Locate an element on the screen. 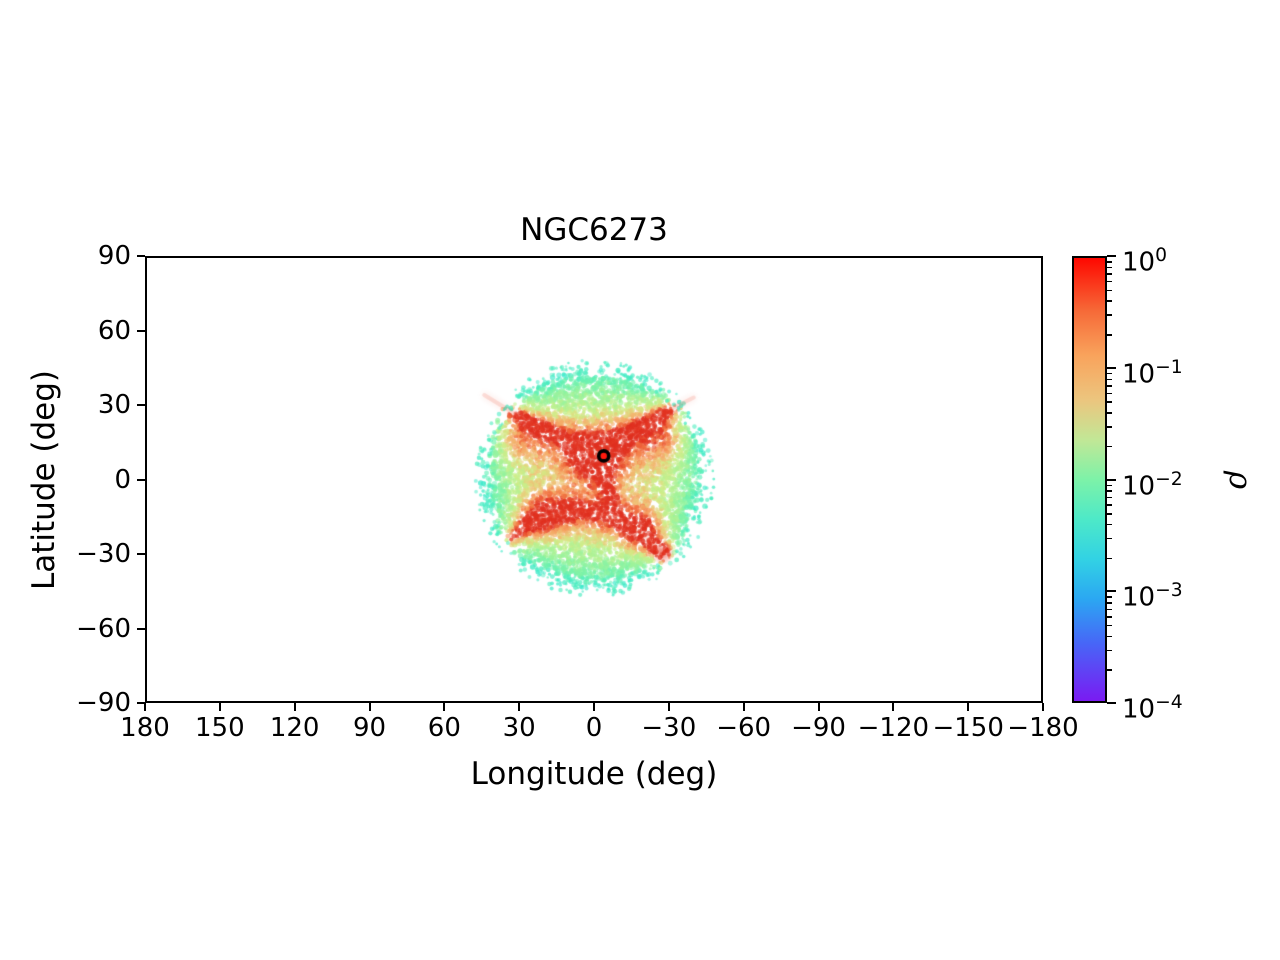 The height and width of the screenshot is (960, 1280). plot-title: NGC6273 is located at coordinates (594, 230).